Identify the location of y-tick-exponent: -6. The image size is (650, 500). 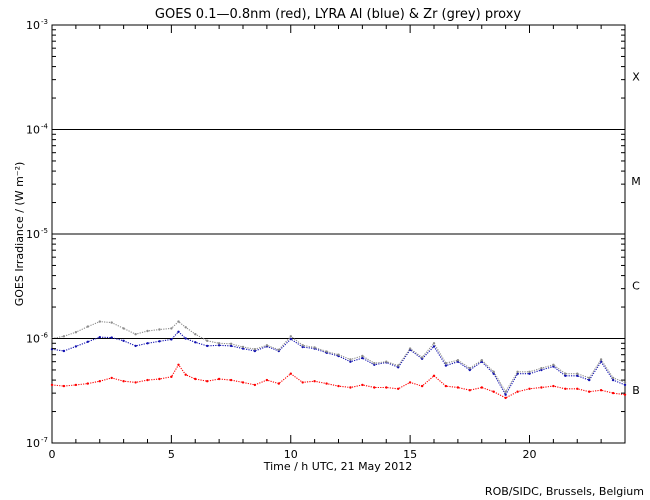
(45, 336).